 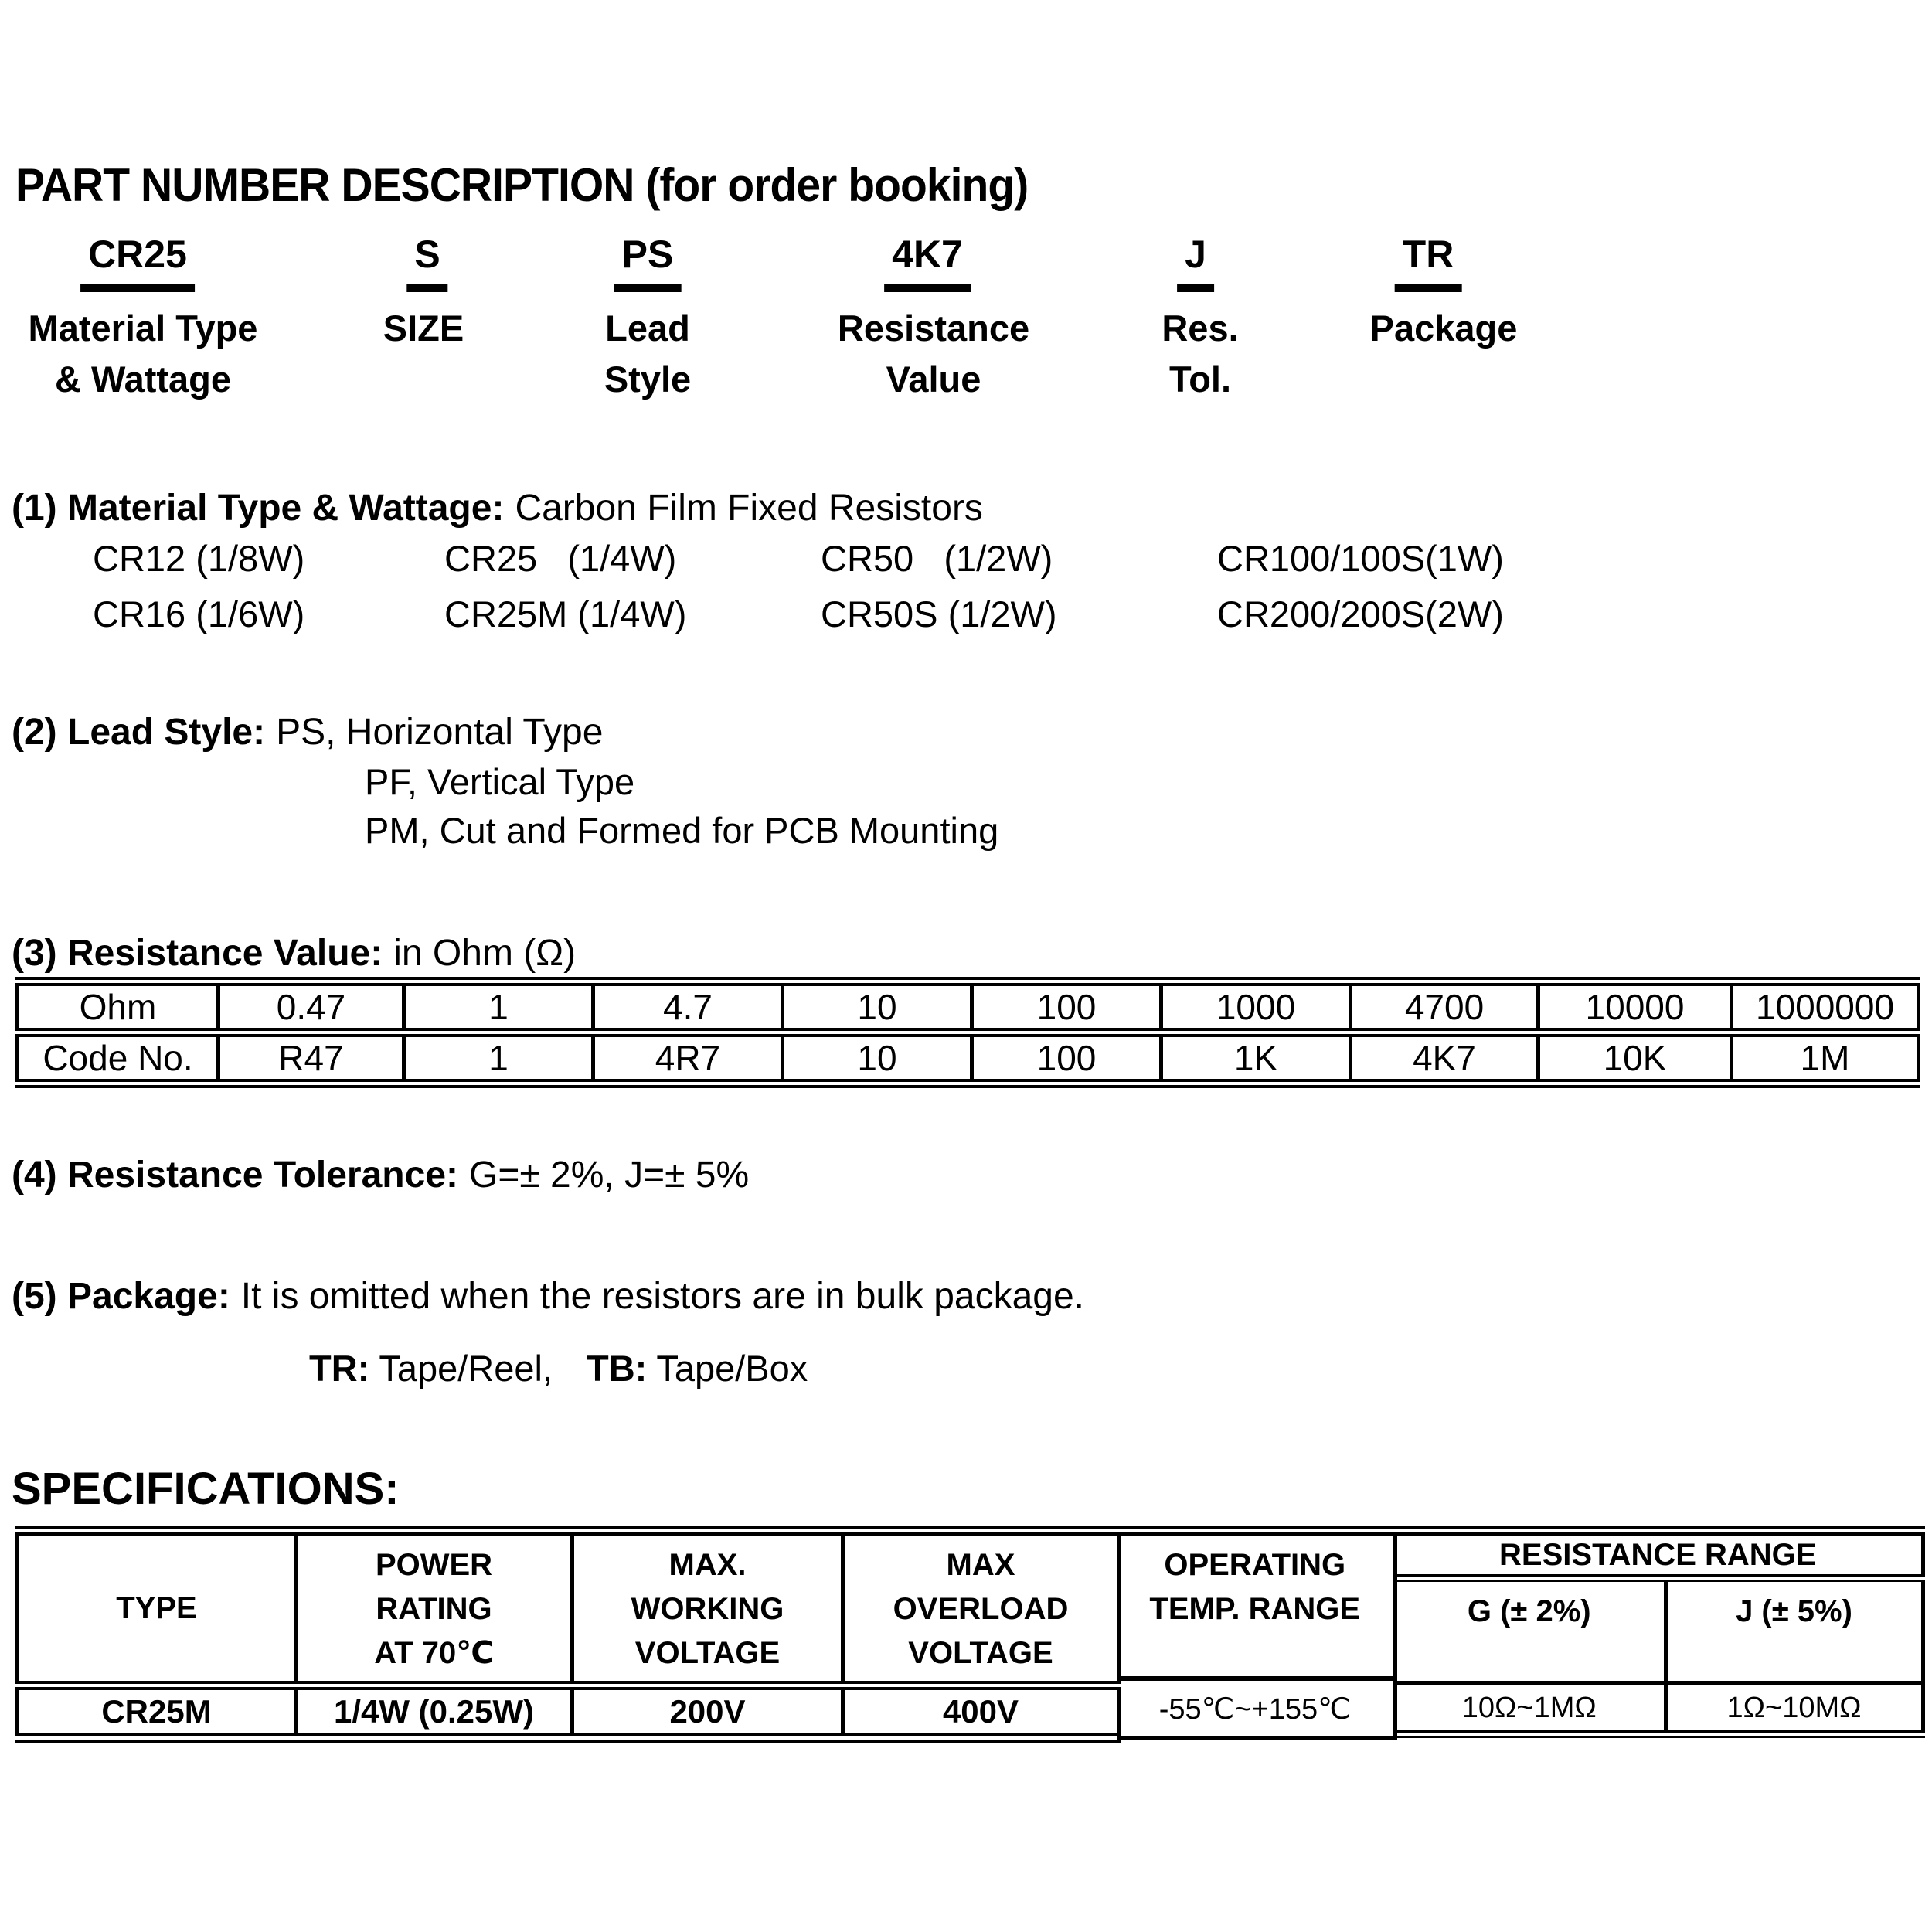 I want to click on material-row1-col3: CR50 (1/2W), so click(x=937, y=558).